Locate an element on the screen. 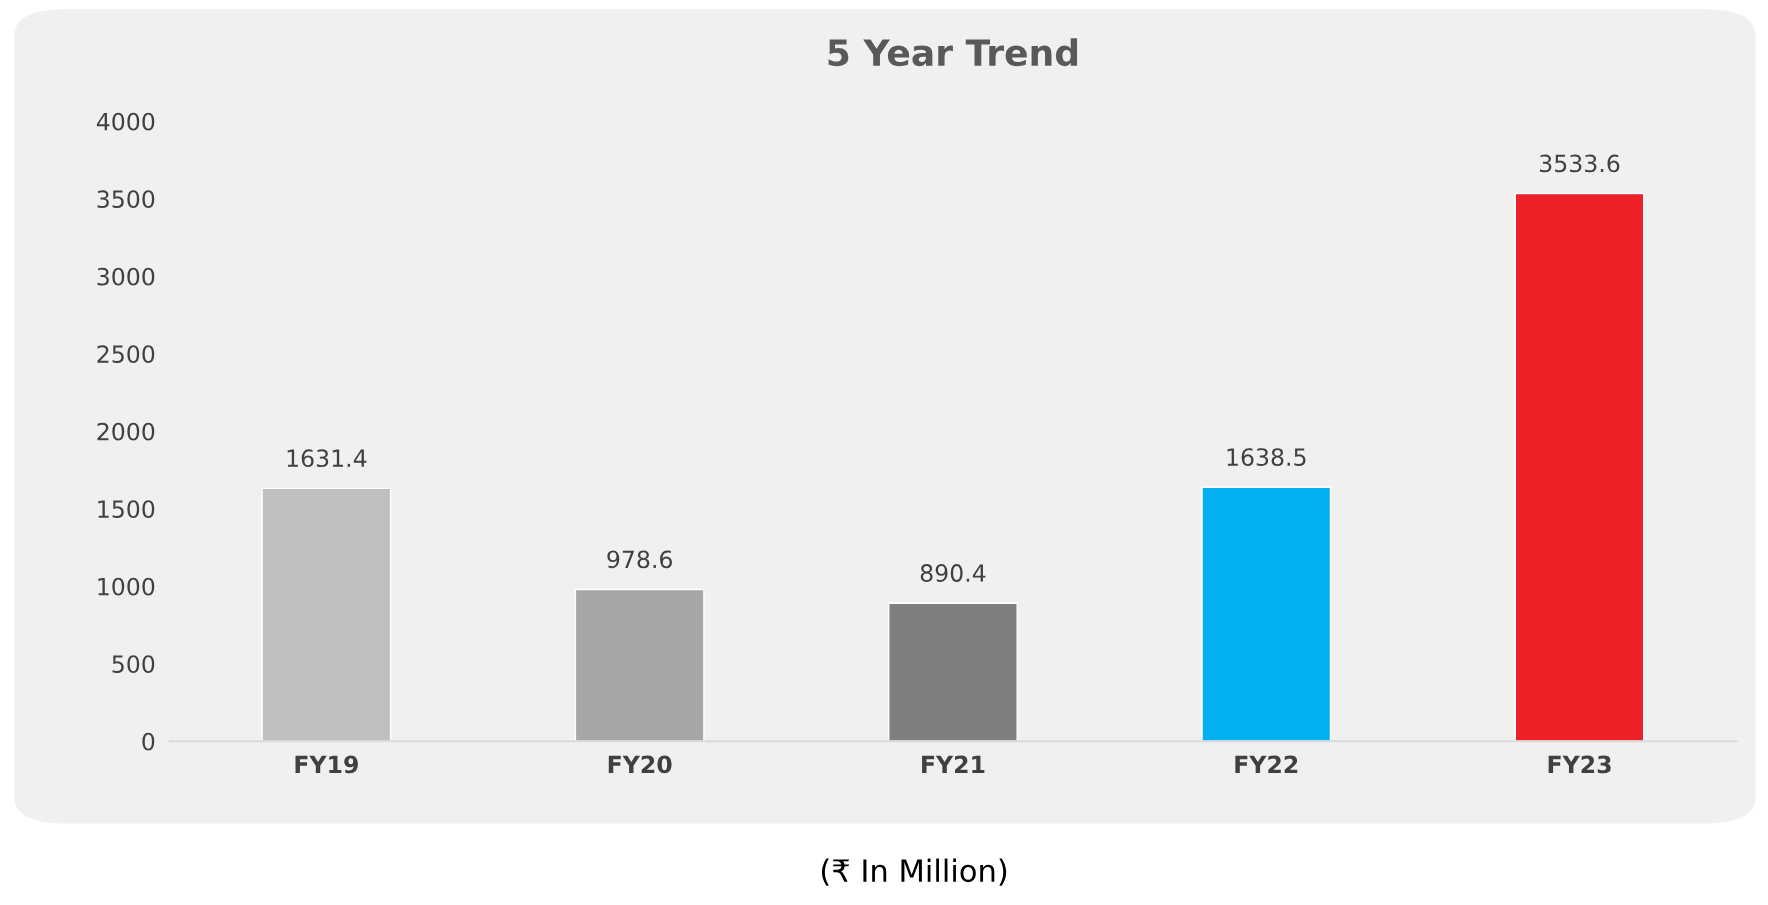 This screenshot has width=1768, height=905. y-tick-label: 4000 is located at coordinates (125, 121).